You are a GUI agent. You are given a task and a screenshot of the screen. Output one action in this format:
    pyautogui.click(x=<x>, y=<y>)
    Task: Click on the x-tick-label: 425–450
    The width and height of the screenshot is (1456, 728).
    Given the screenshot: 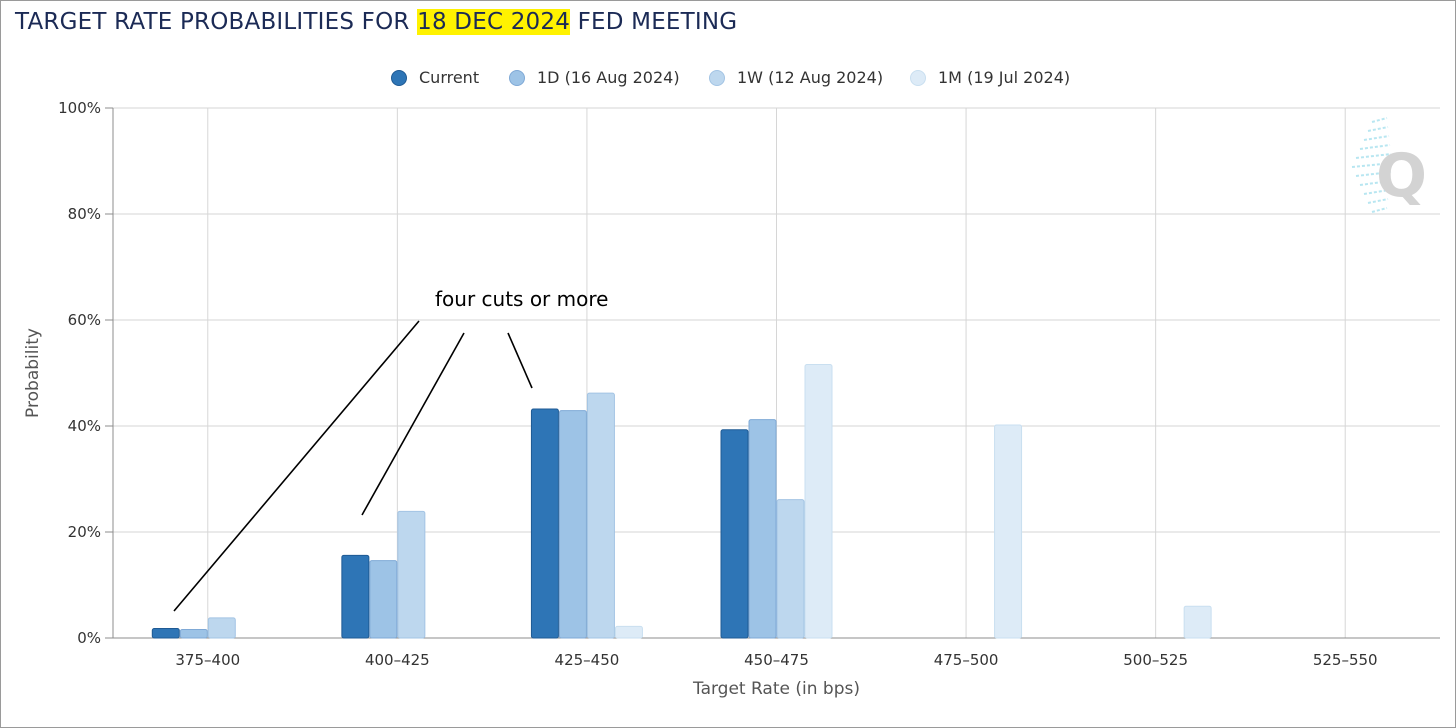 What is the action you would take?
    pyautogui.click(x=587, y=660)
    